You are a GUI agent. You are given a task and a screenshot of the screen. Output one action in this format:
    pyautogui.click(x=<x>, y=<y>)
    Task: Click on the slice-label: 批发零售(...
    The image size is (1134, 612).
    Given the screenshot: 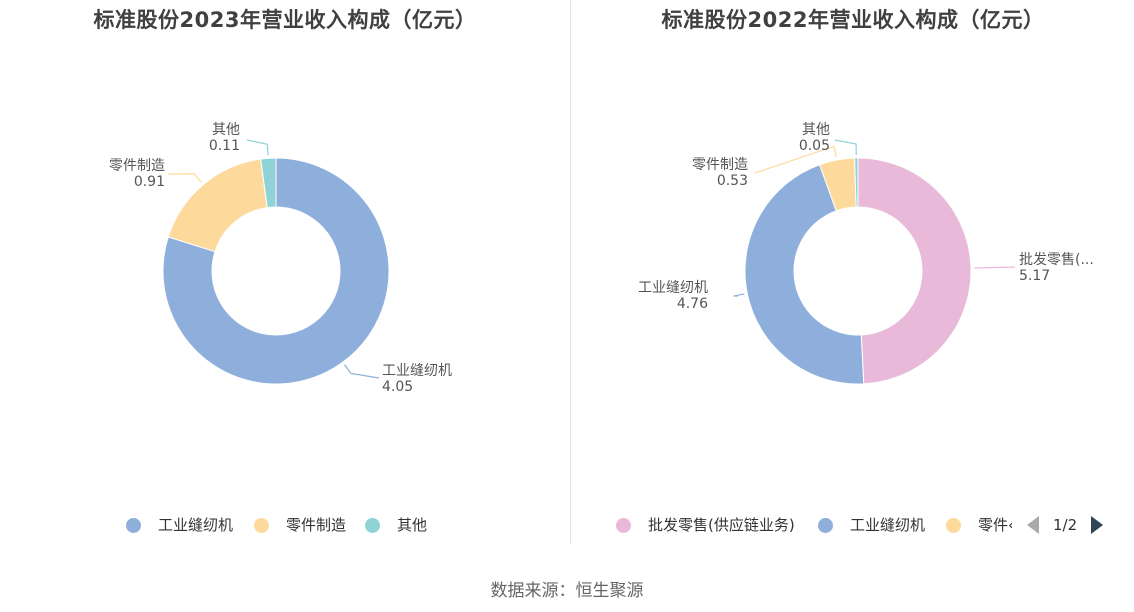 What is the action you would take?
    pyautogui.click(x=1056, y=260)
    